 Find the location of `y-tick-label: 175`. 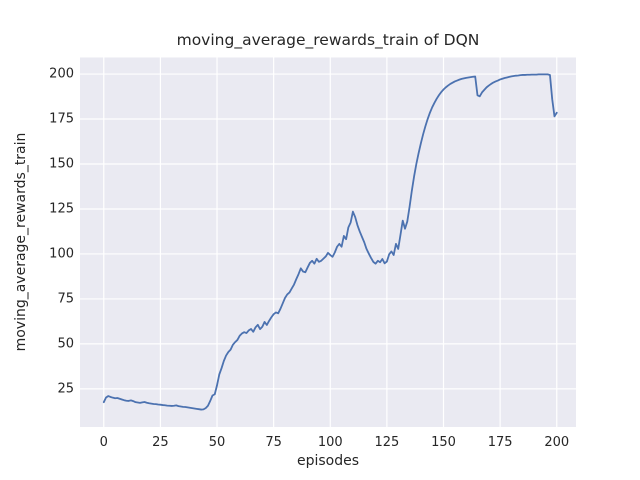

y-tick-label: 175 is located at coordinates (61, 119).